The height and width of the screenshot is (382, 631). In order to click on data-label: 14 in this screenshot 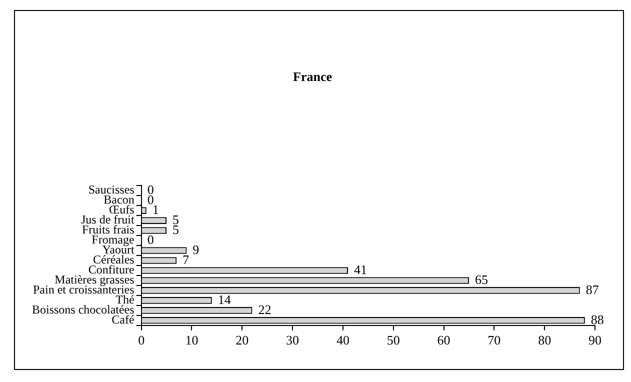, I will do `click(225, 299)`.